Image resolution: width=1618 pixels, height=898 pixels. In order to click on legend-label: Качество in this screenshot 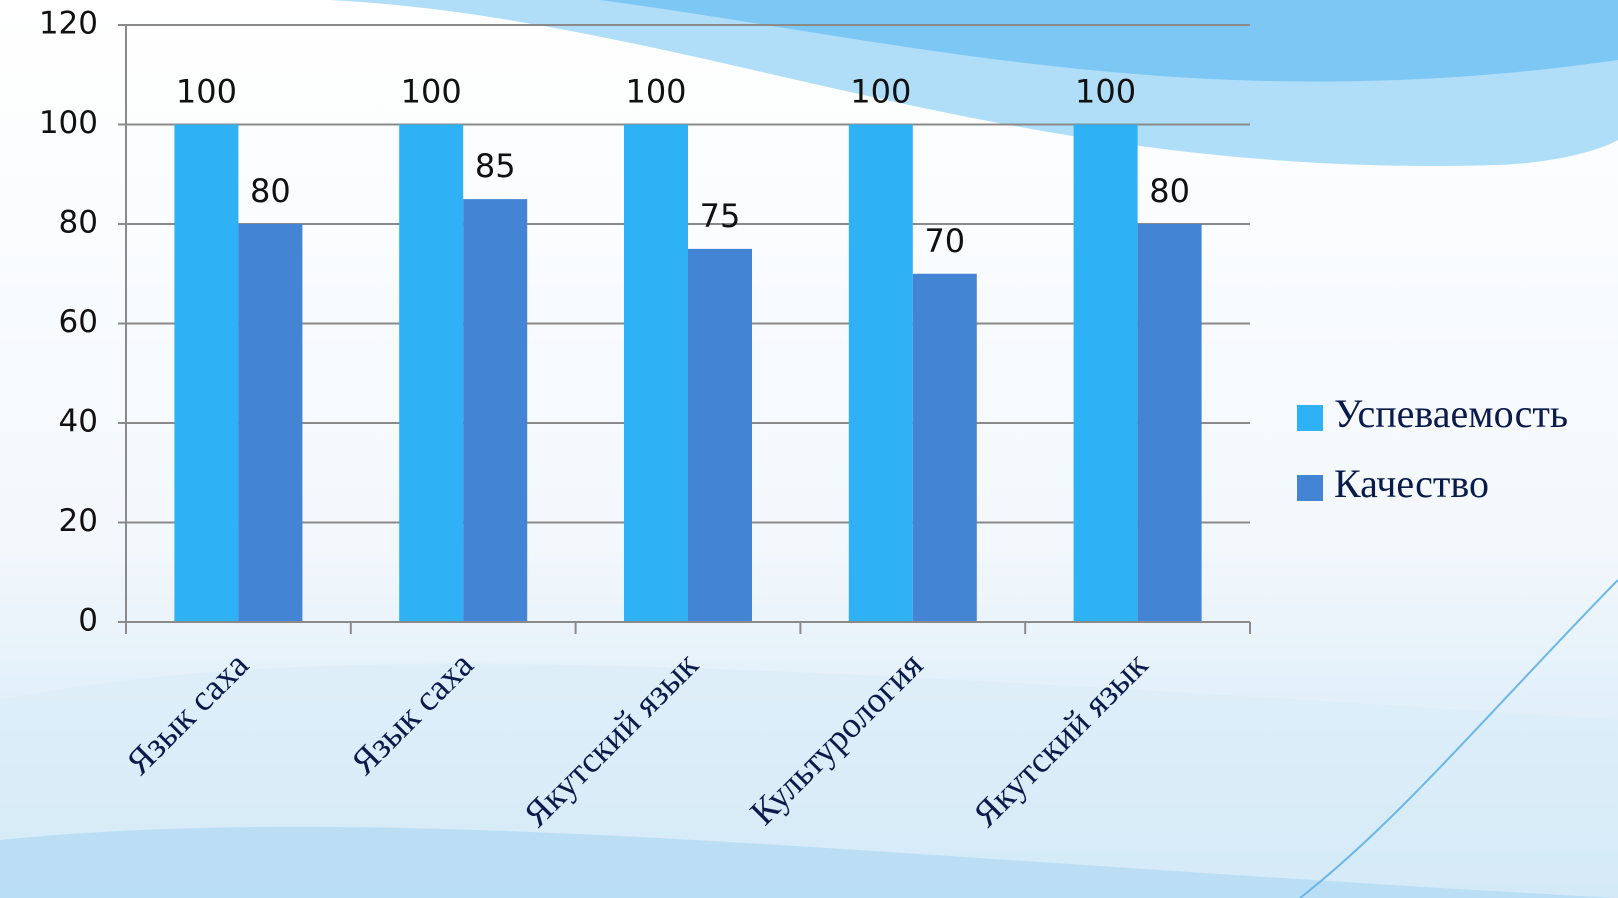, I will do `click(1411, 483)`.